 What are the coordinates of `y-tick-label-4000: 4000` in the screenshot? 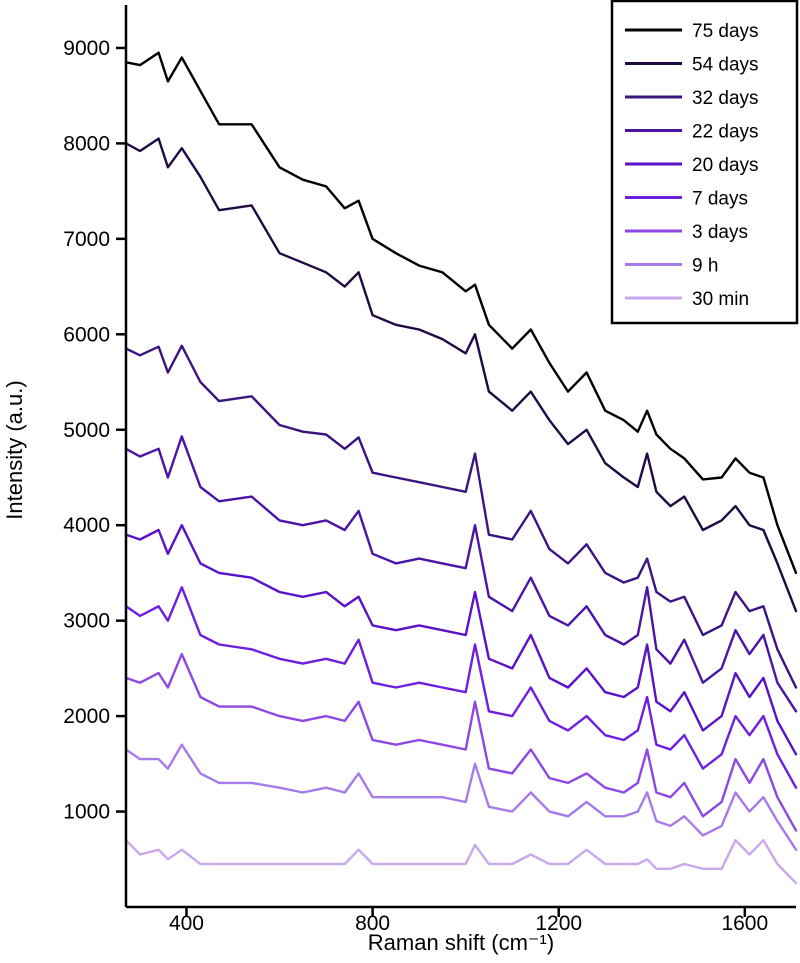 It's located at (86, 525).